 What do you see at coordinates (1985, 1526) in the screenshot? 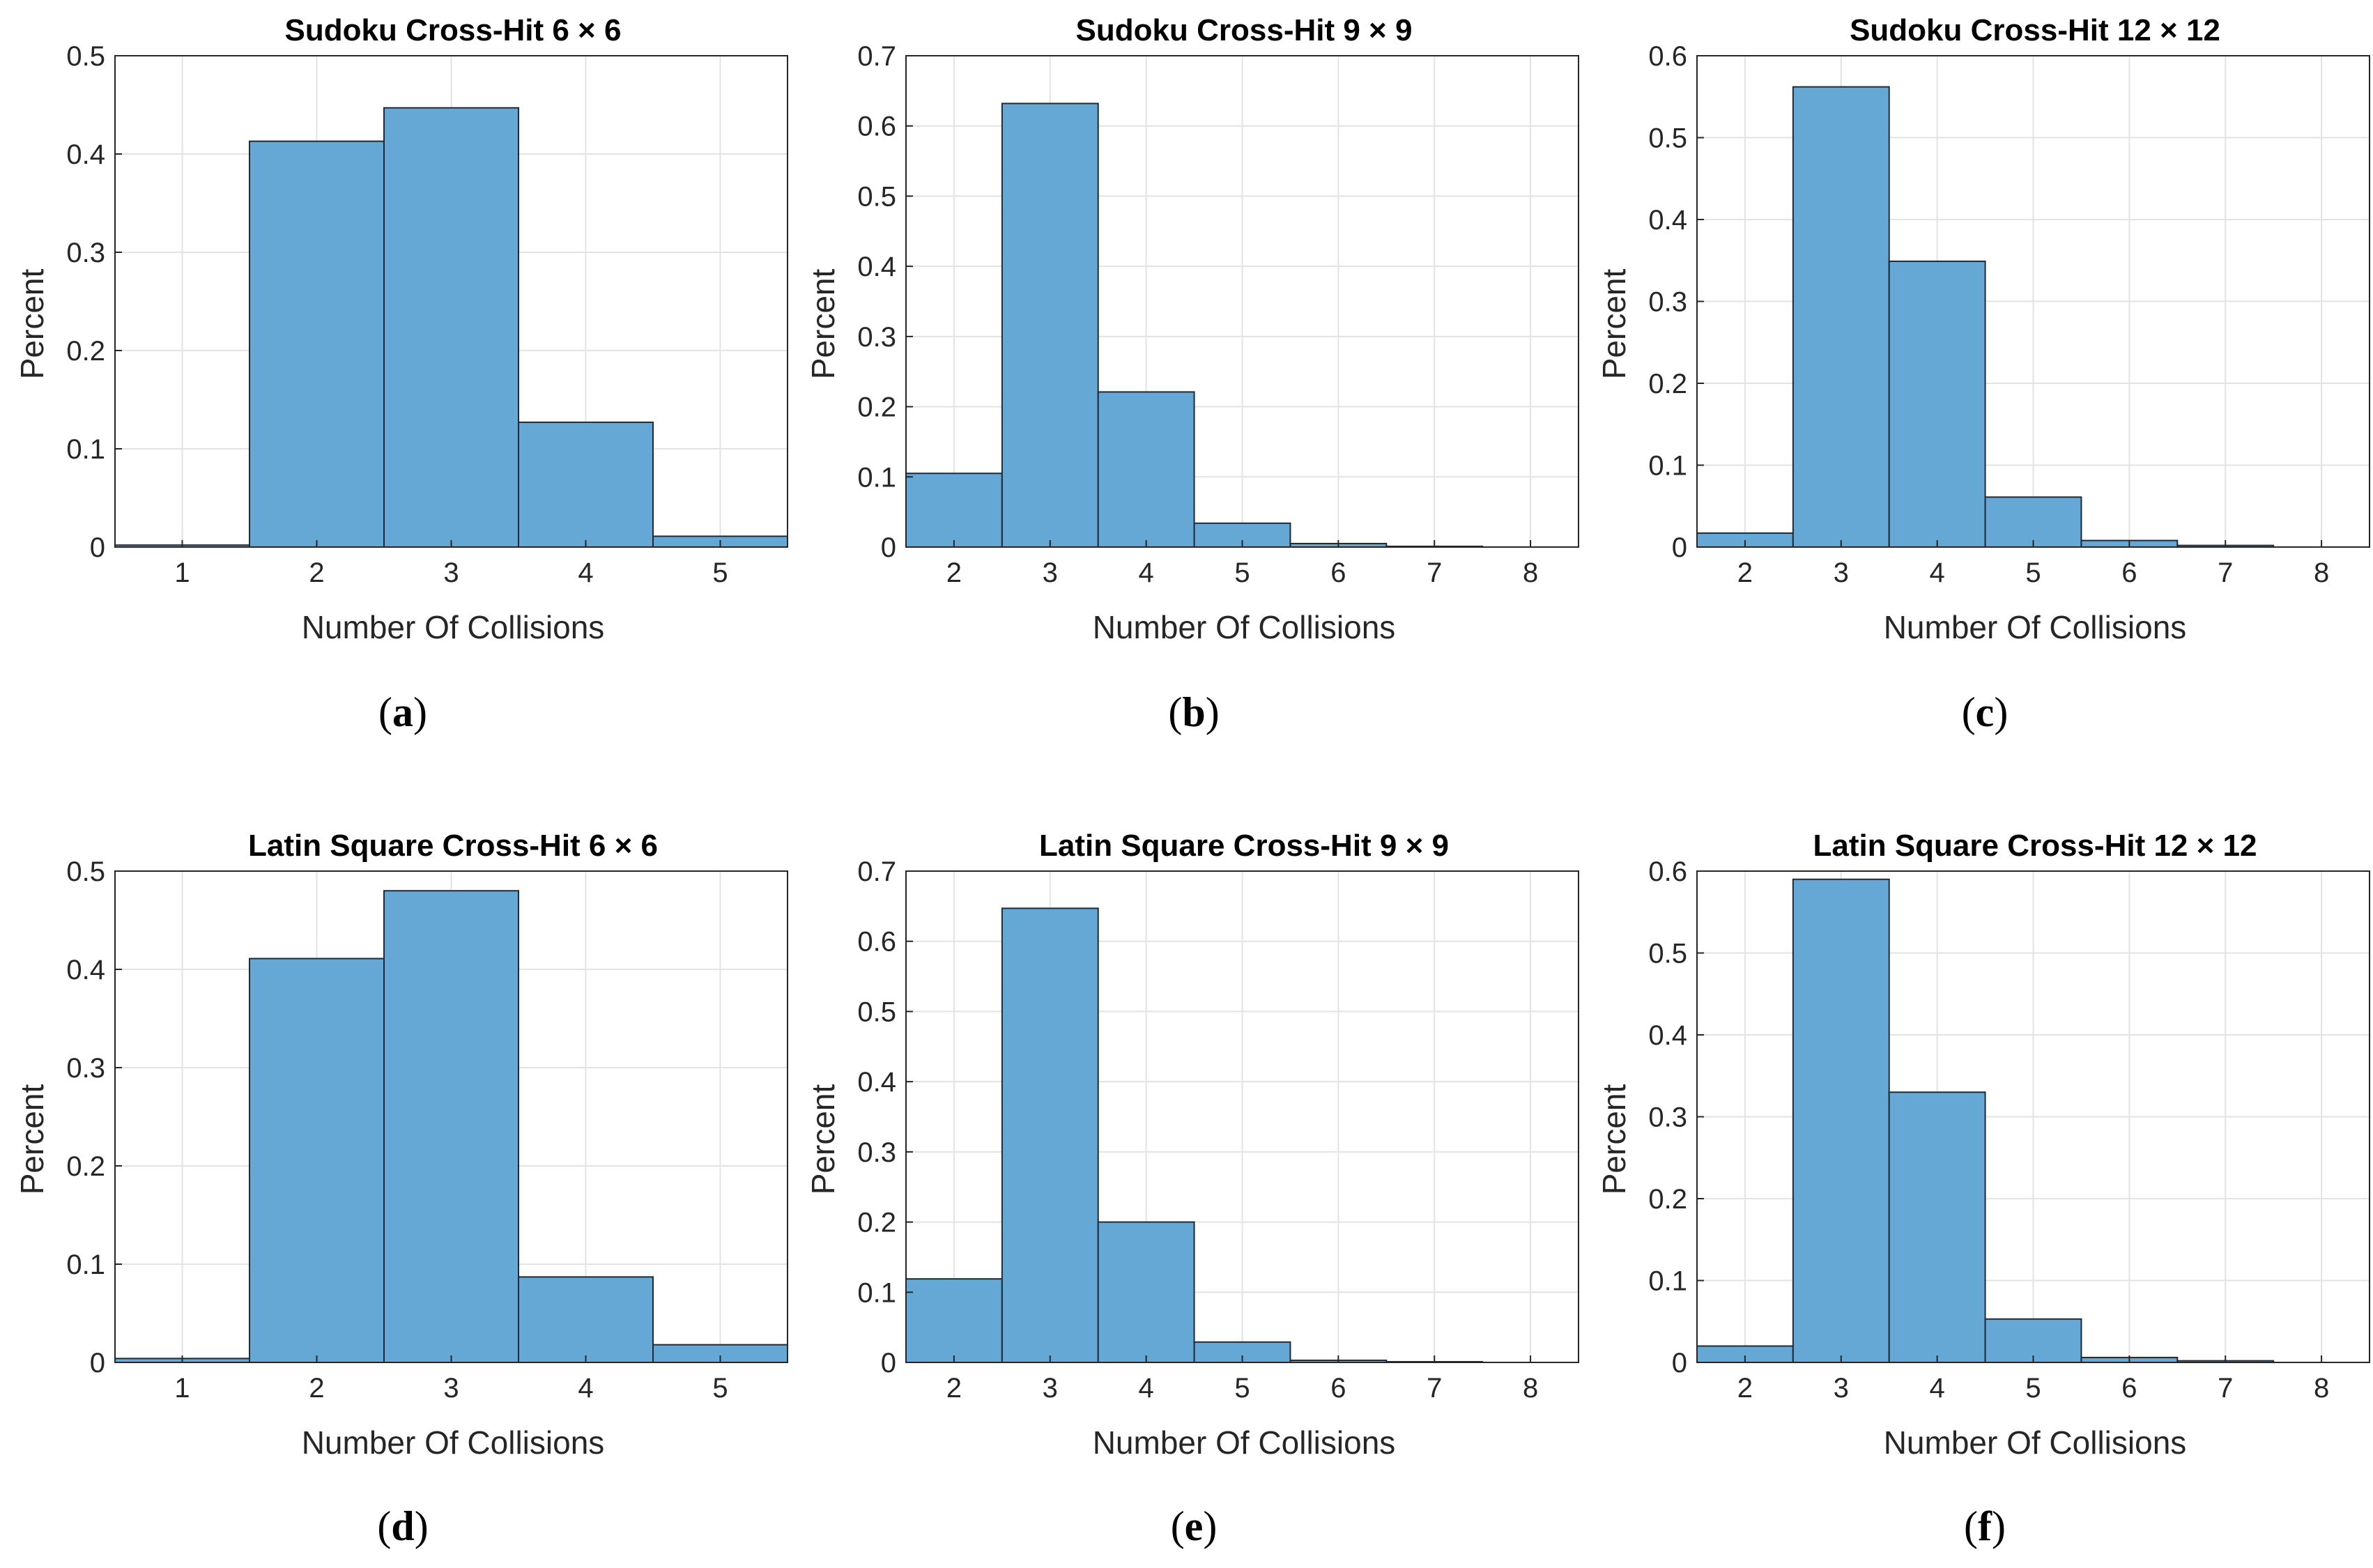
I see `figure-caption: (f)` at bounding box center [1985, 1526].